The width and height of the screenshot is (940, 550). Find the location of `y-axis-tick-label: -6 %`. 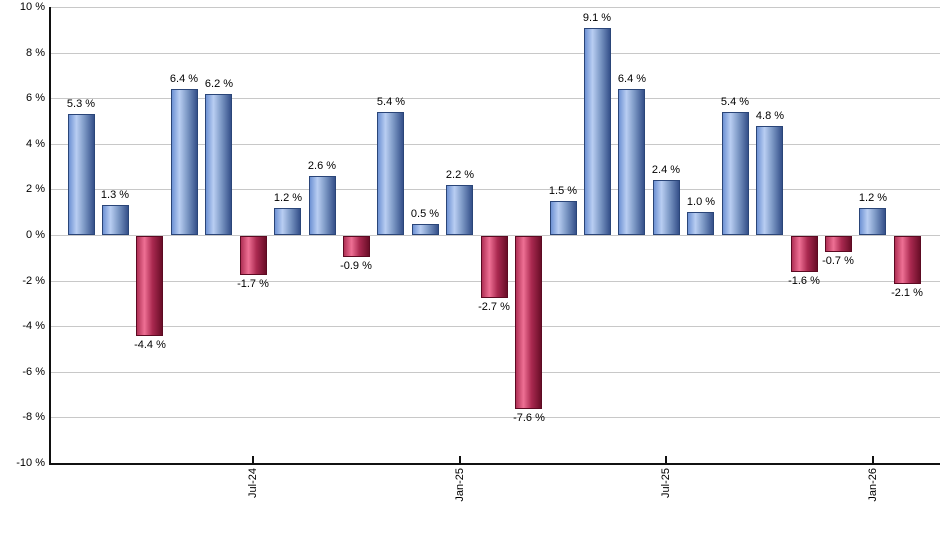

y-axis-tick-label: -6 % is located at coordinates (33, 372).